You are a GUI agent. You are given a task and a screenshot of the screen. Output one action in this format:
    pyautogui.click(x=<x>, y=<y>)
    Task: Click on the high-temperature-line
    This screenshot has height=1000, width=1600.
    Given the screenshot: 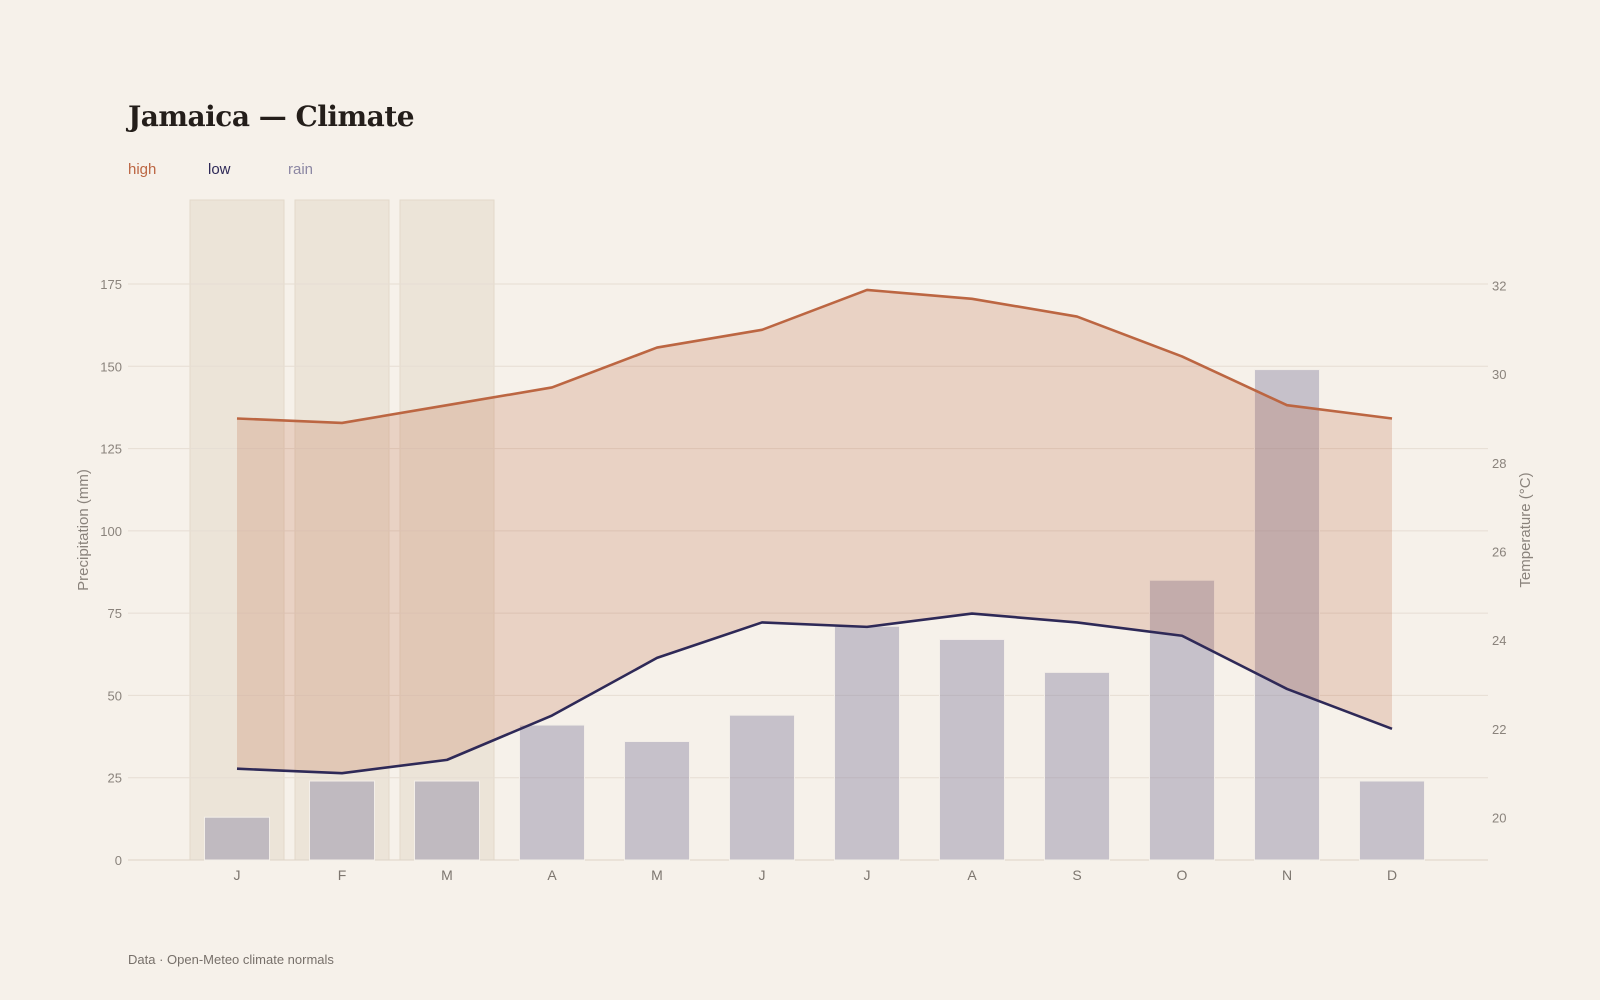 What is the action you would take?
    pyautogui.click(x=814, y=356)
    